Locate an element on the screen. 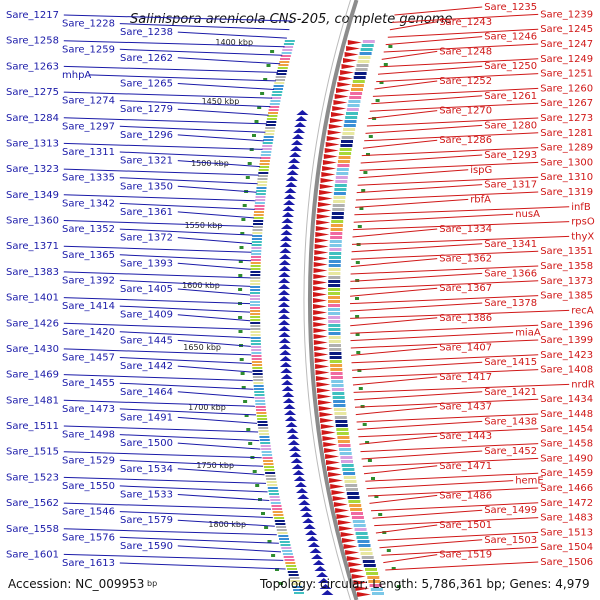 Image resolution: width=600 pixels, height=600 pixels. feature-track-outer is located at coordinates (277, 317).